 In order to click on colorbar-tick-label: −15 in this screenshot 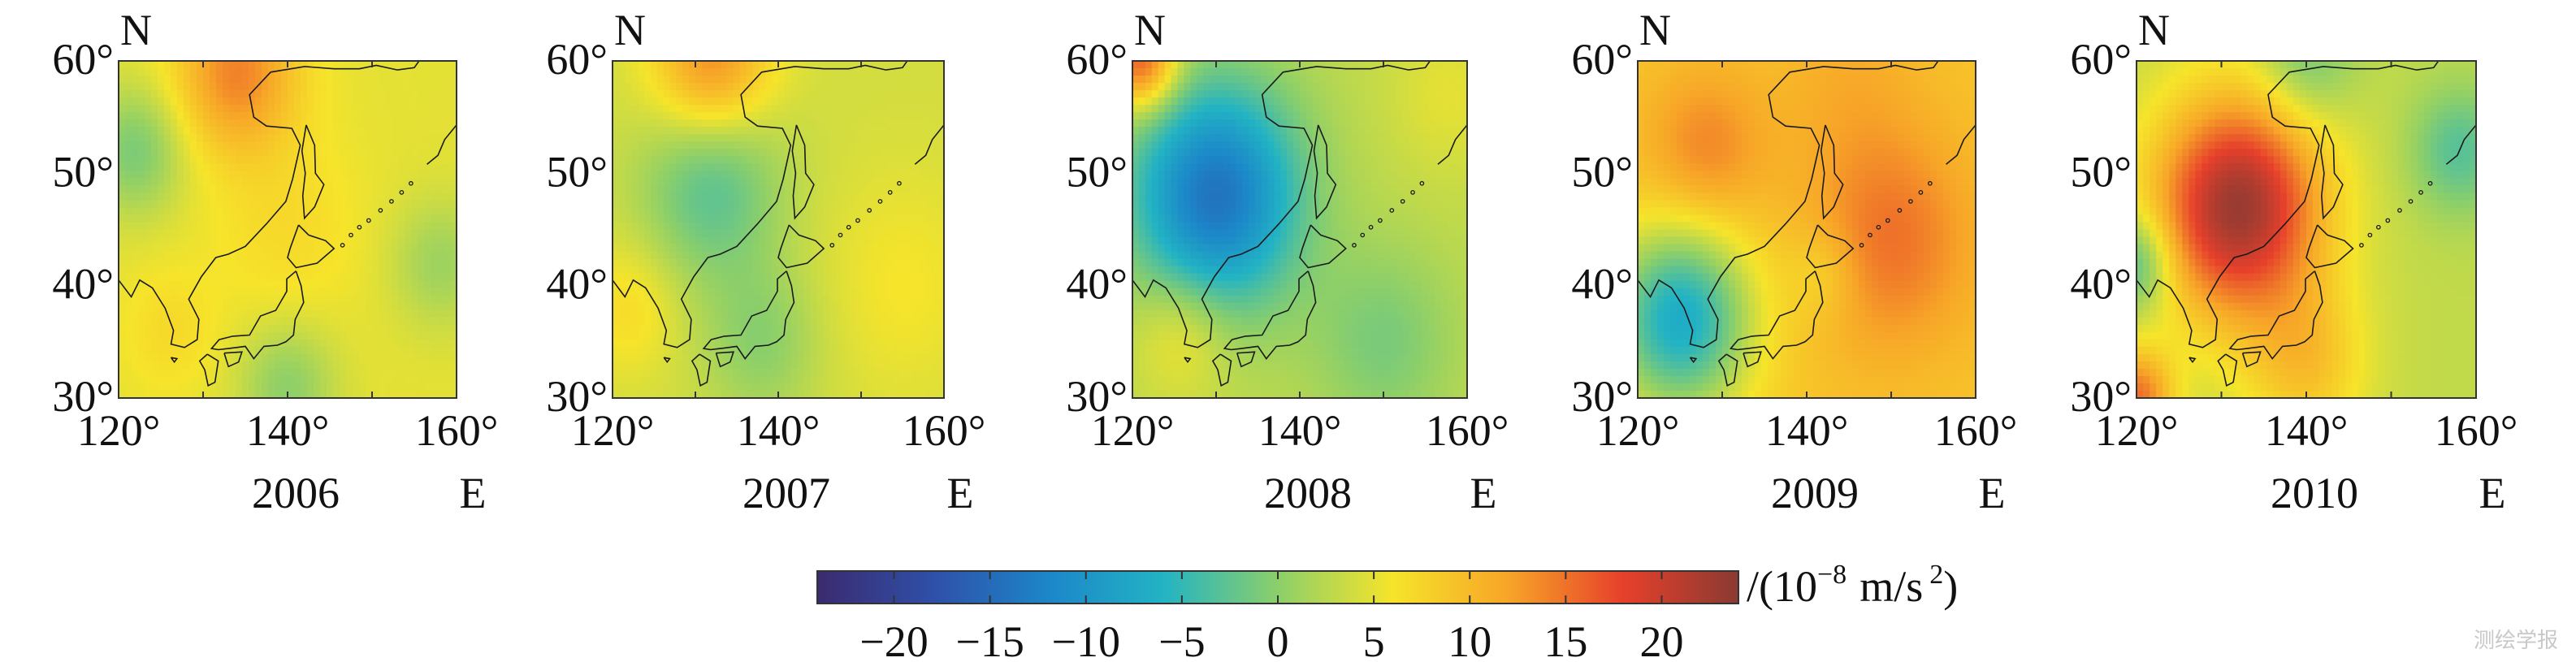, I will do `click(989, 639)`.